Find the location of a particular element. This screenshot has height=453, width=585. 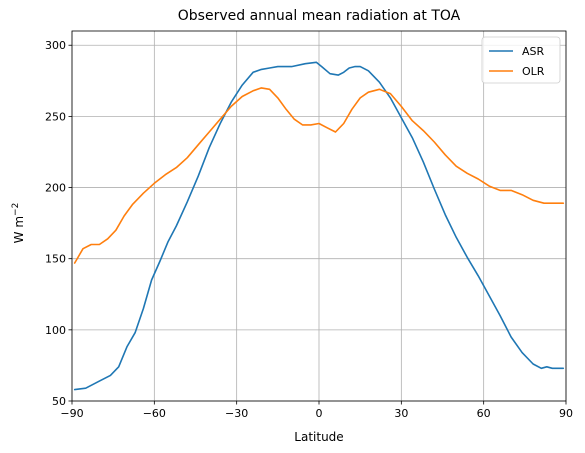

y-axis-label-base: W m is located at coordinates (19, 229).